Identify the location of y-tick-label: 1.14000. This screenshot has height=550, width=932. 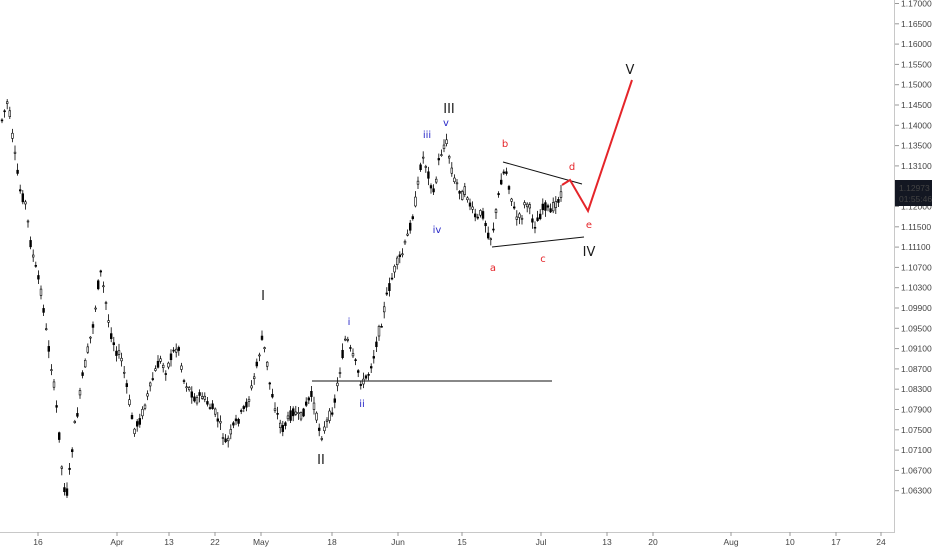
(916, 125).